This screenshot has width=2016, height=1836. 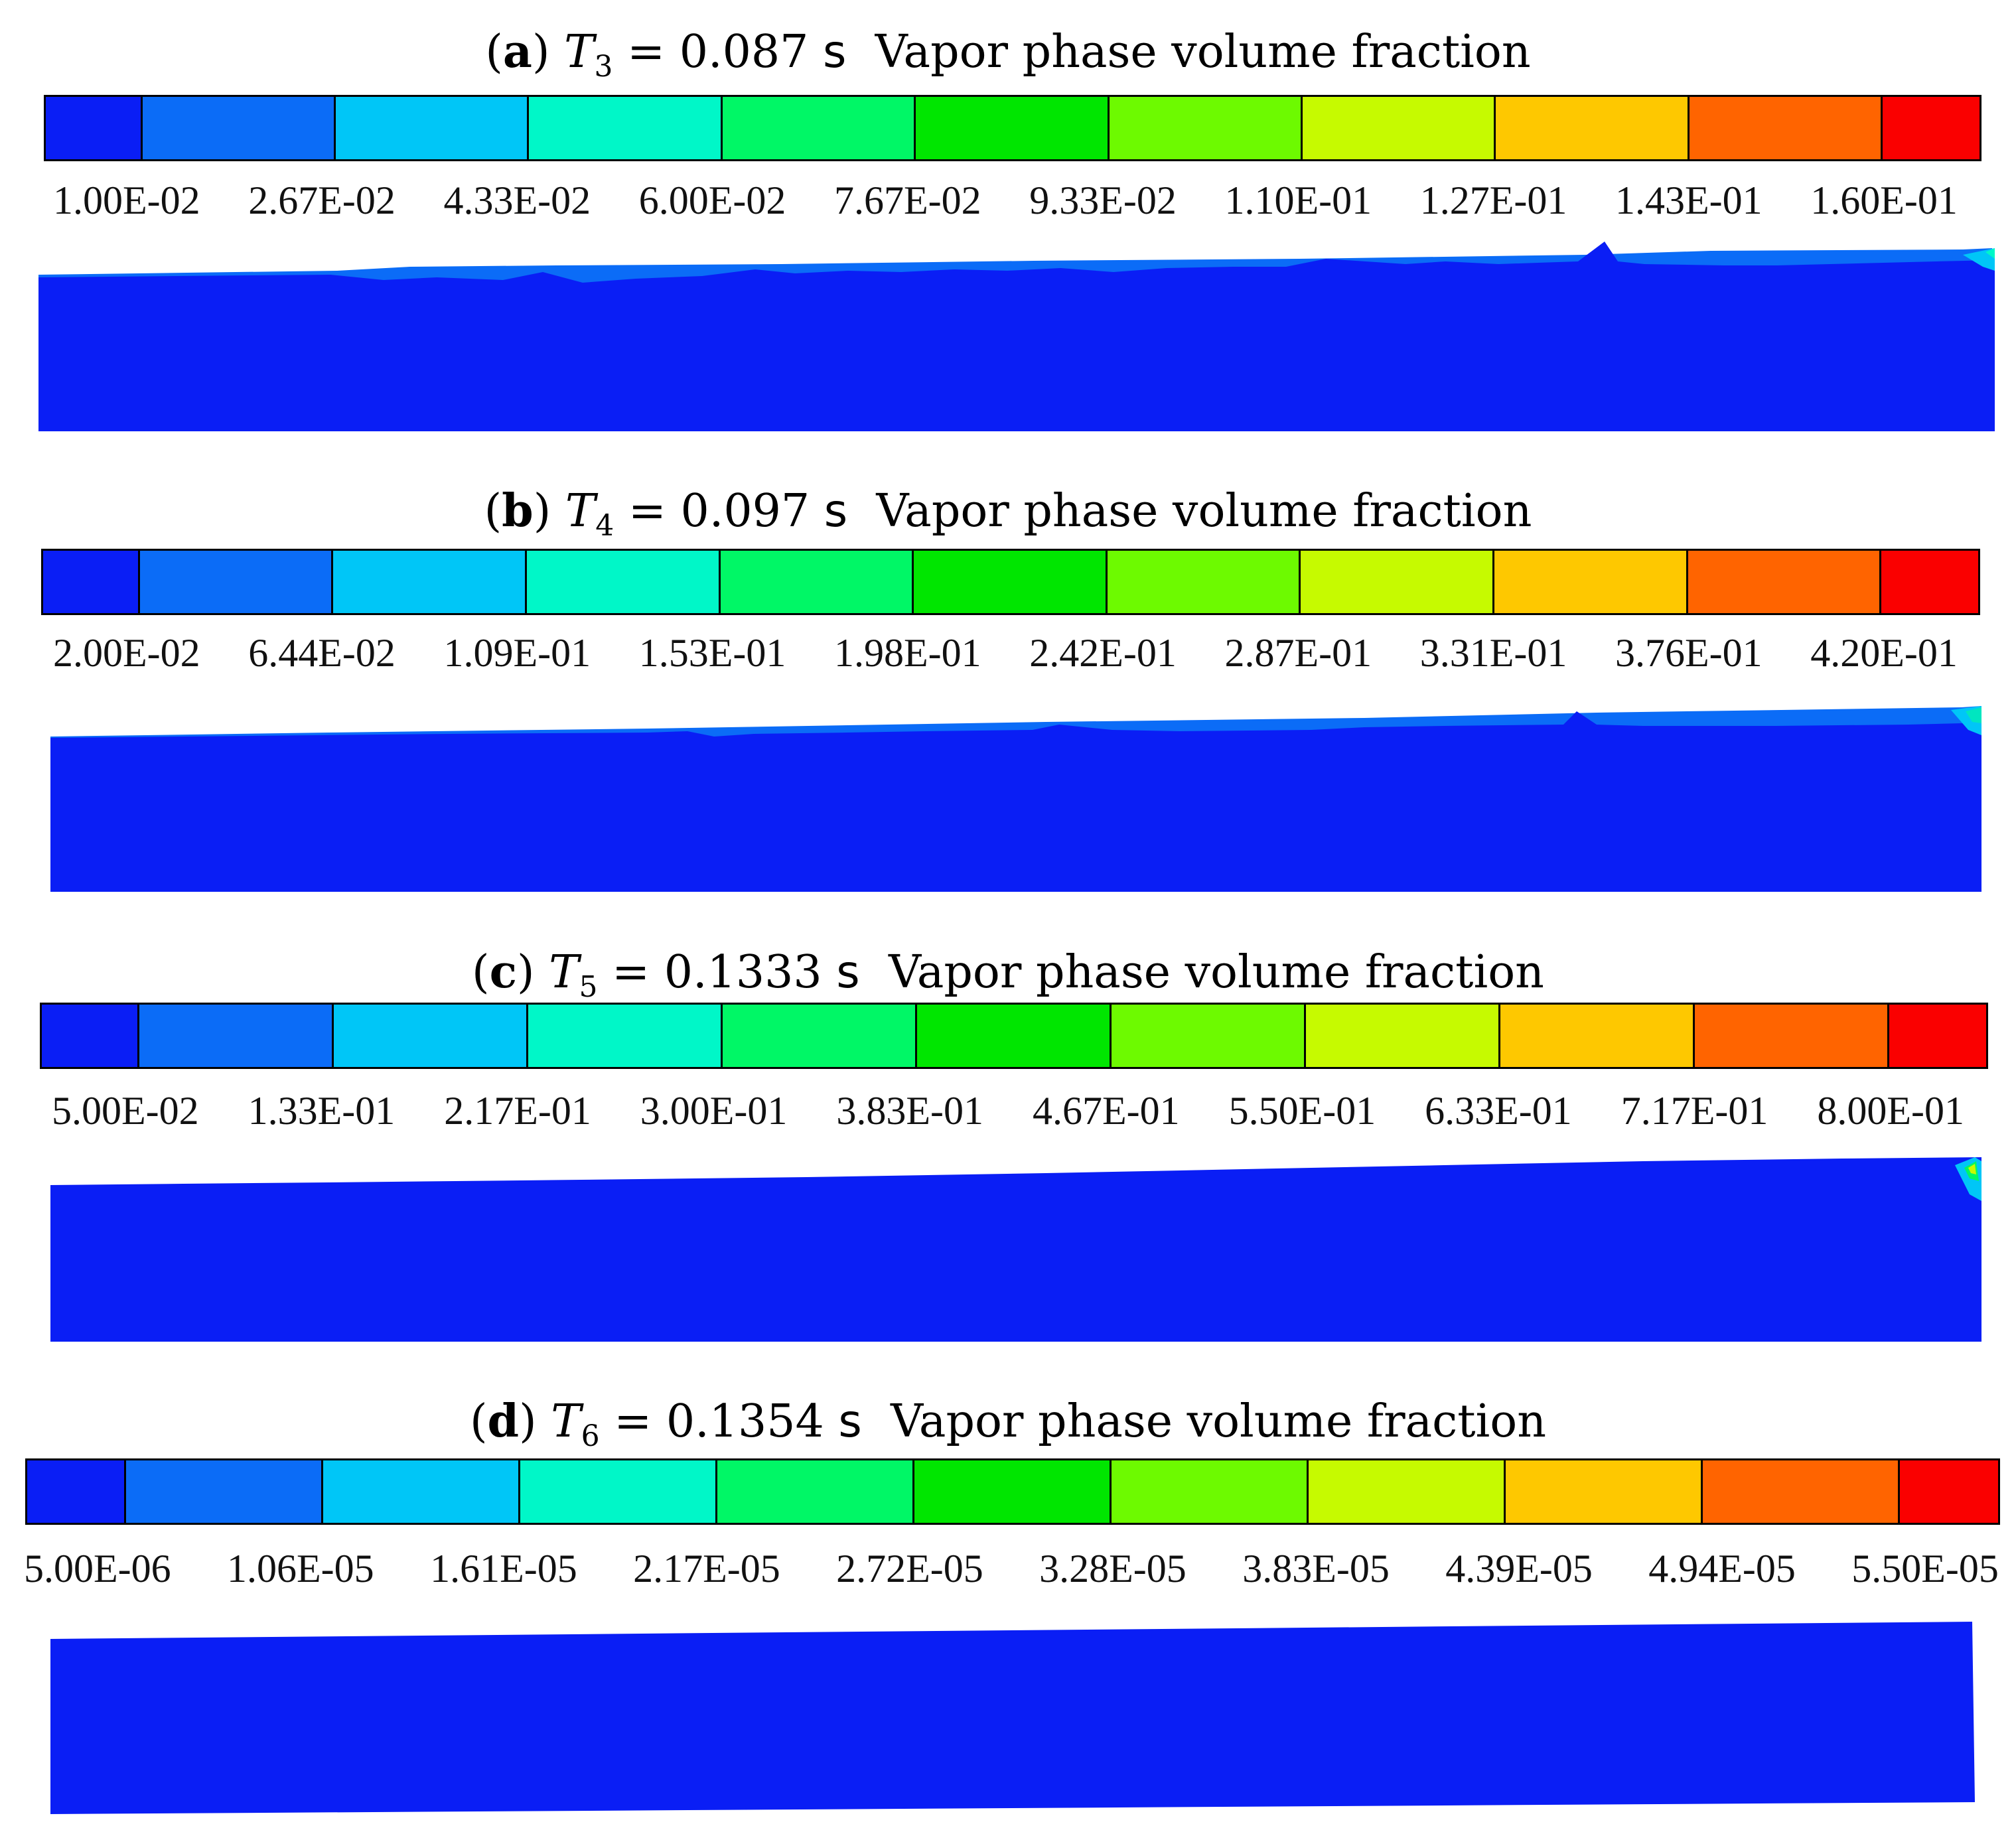 What do you see at coordinates (744, 52) in the screenshot?
I see `time-value: 0.087` at bounding box center [744, 52].